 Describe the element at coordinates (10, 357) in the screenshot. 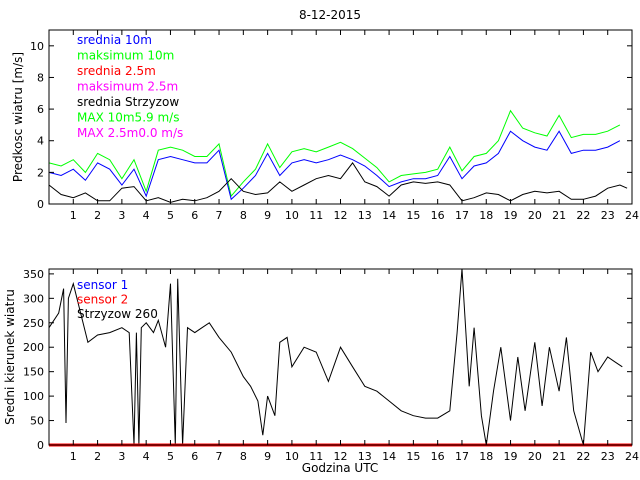

I see `wind-direction-ylabel: Sredni kierunek wiatru` at that location.